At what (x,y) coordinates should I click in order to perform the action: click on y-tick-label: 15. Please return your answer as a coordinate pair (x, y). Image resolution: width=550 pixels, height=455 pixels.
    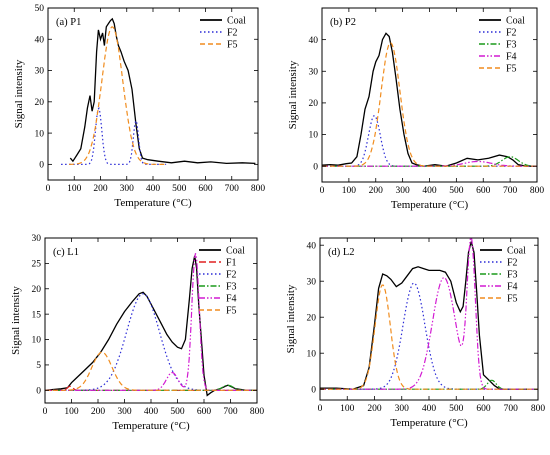
    Looking at the image, I should click on (37, 315).